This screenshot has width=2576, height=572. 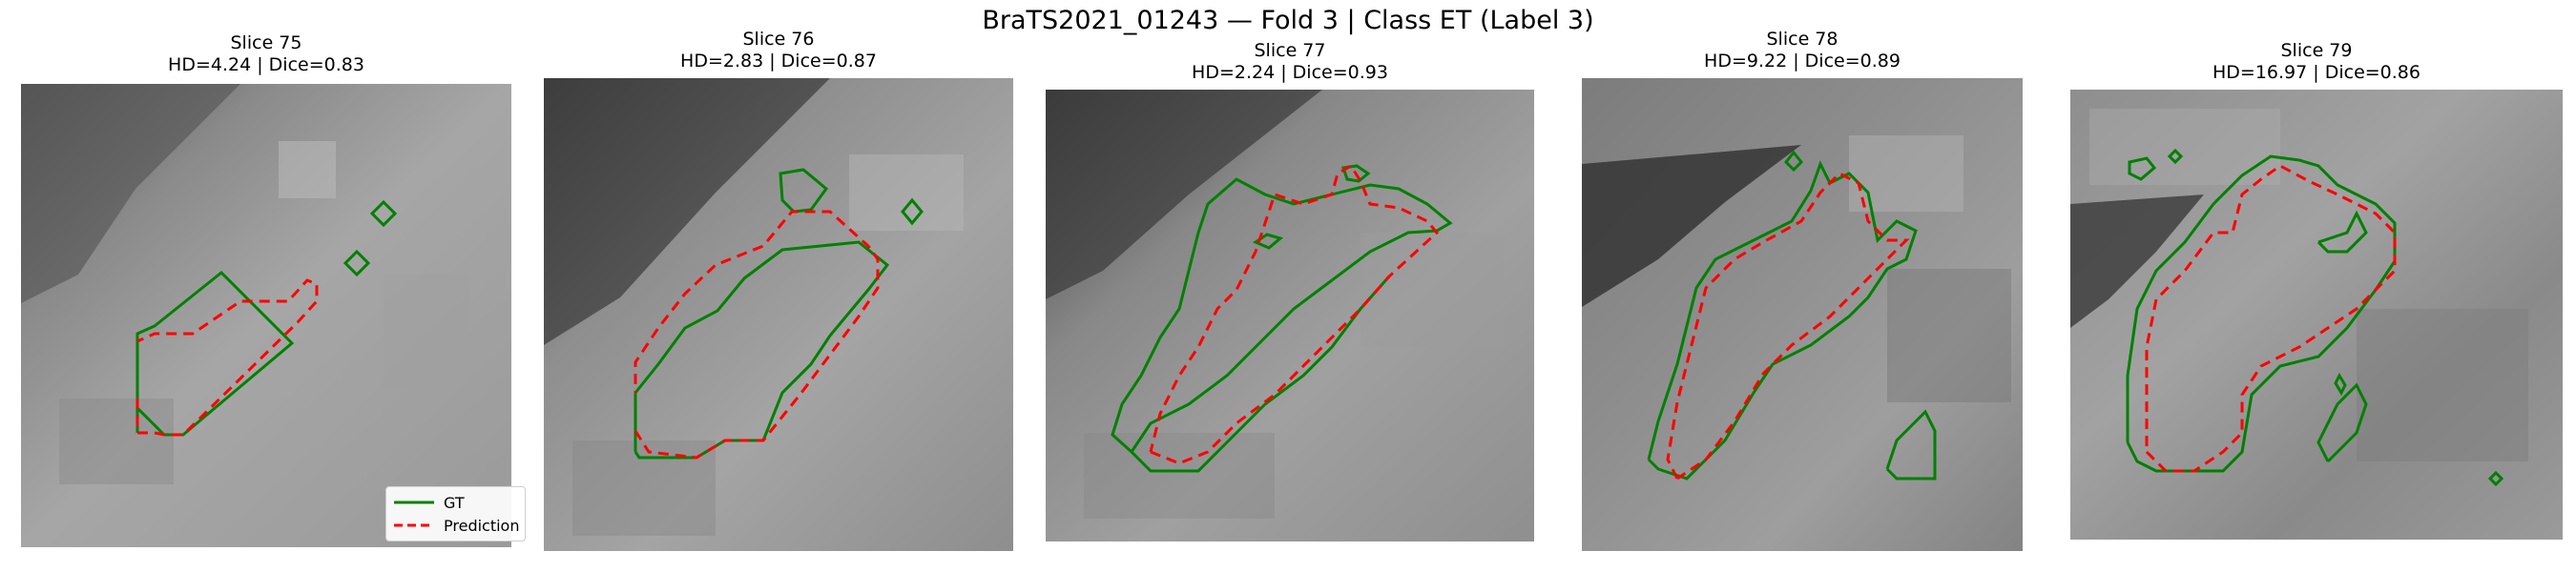 What do you see at coordinates (266, 64) in the screenshot?
I see `metrics-label: HD=4.24 | Dice=0.83` at bounding box center [266, 64].